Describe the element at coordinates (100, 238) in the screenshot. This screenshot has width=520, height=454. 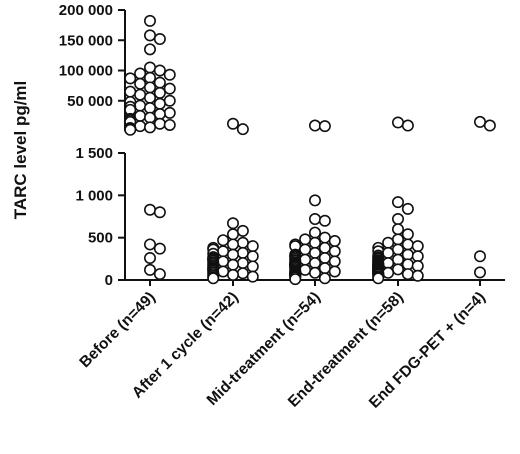
I see `lower-tick-label: 500` at that location.